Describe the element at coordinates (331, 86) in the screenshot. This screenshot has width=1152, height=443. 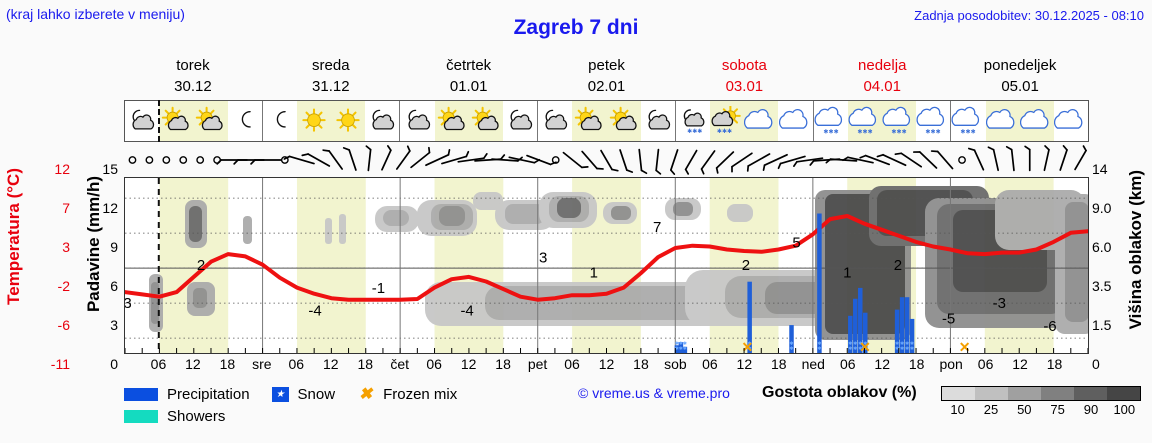
I see `day-date: 31.12` at that location.